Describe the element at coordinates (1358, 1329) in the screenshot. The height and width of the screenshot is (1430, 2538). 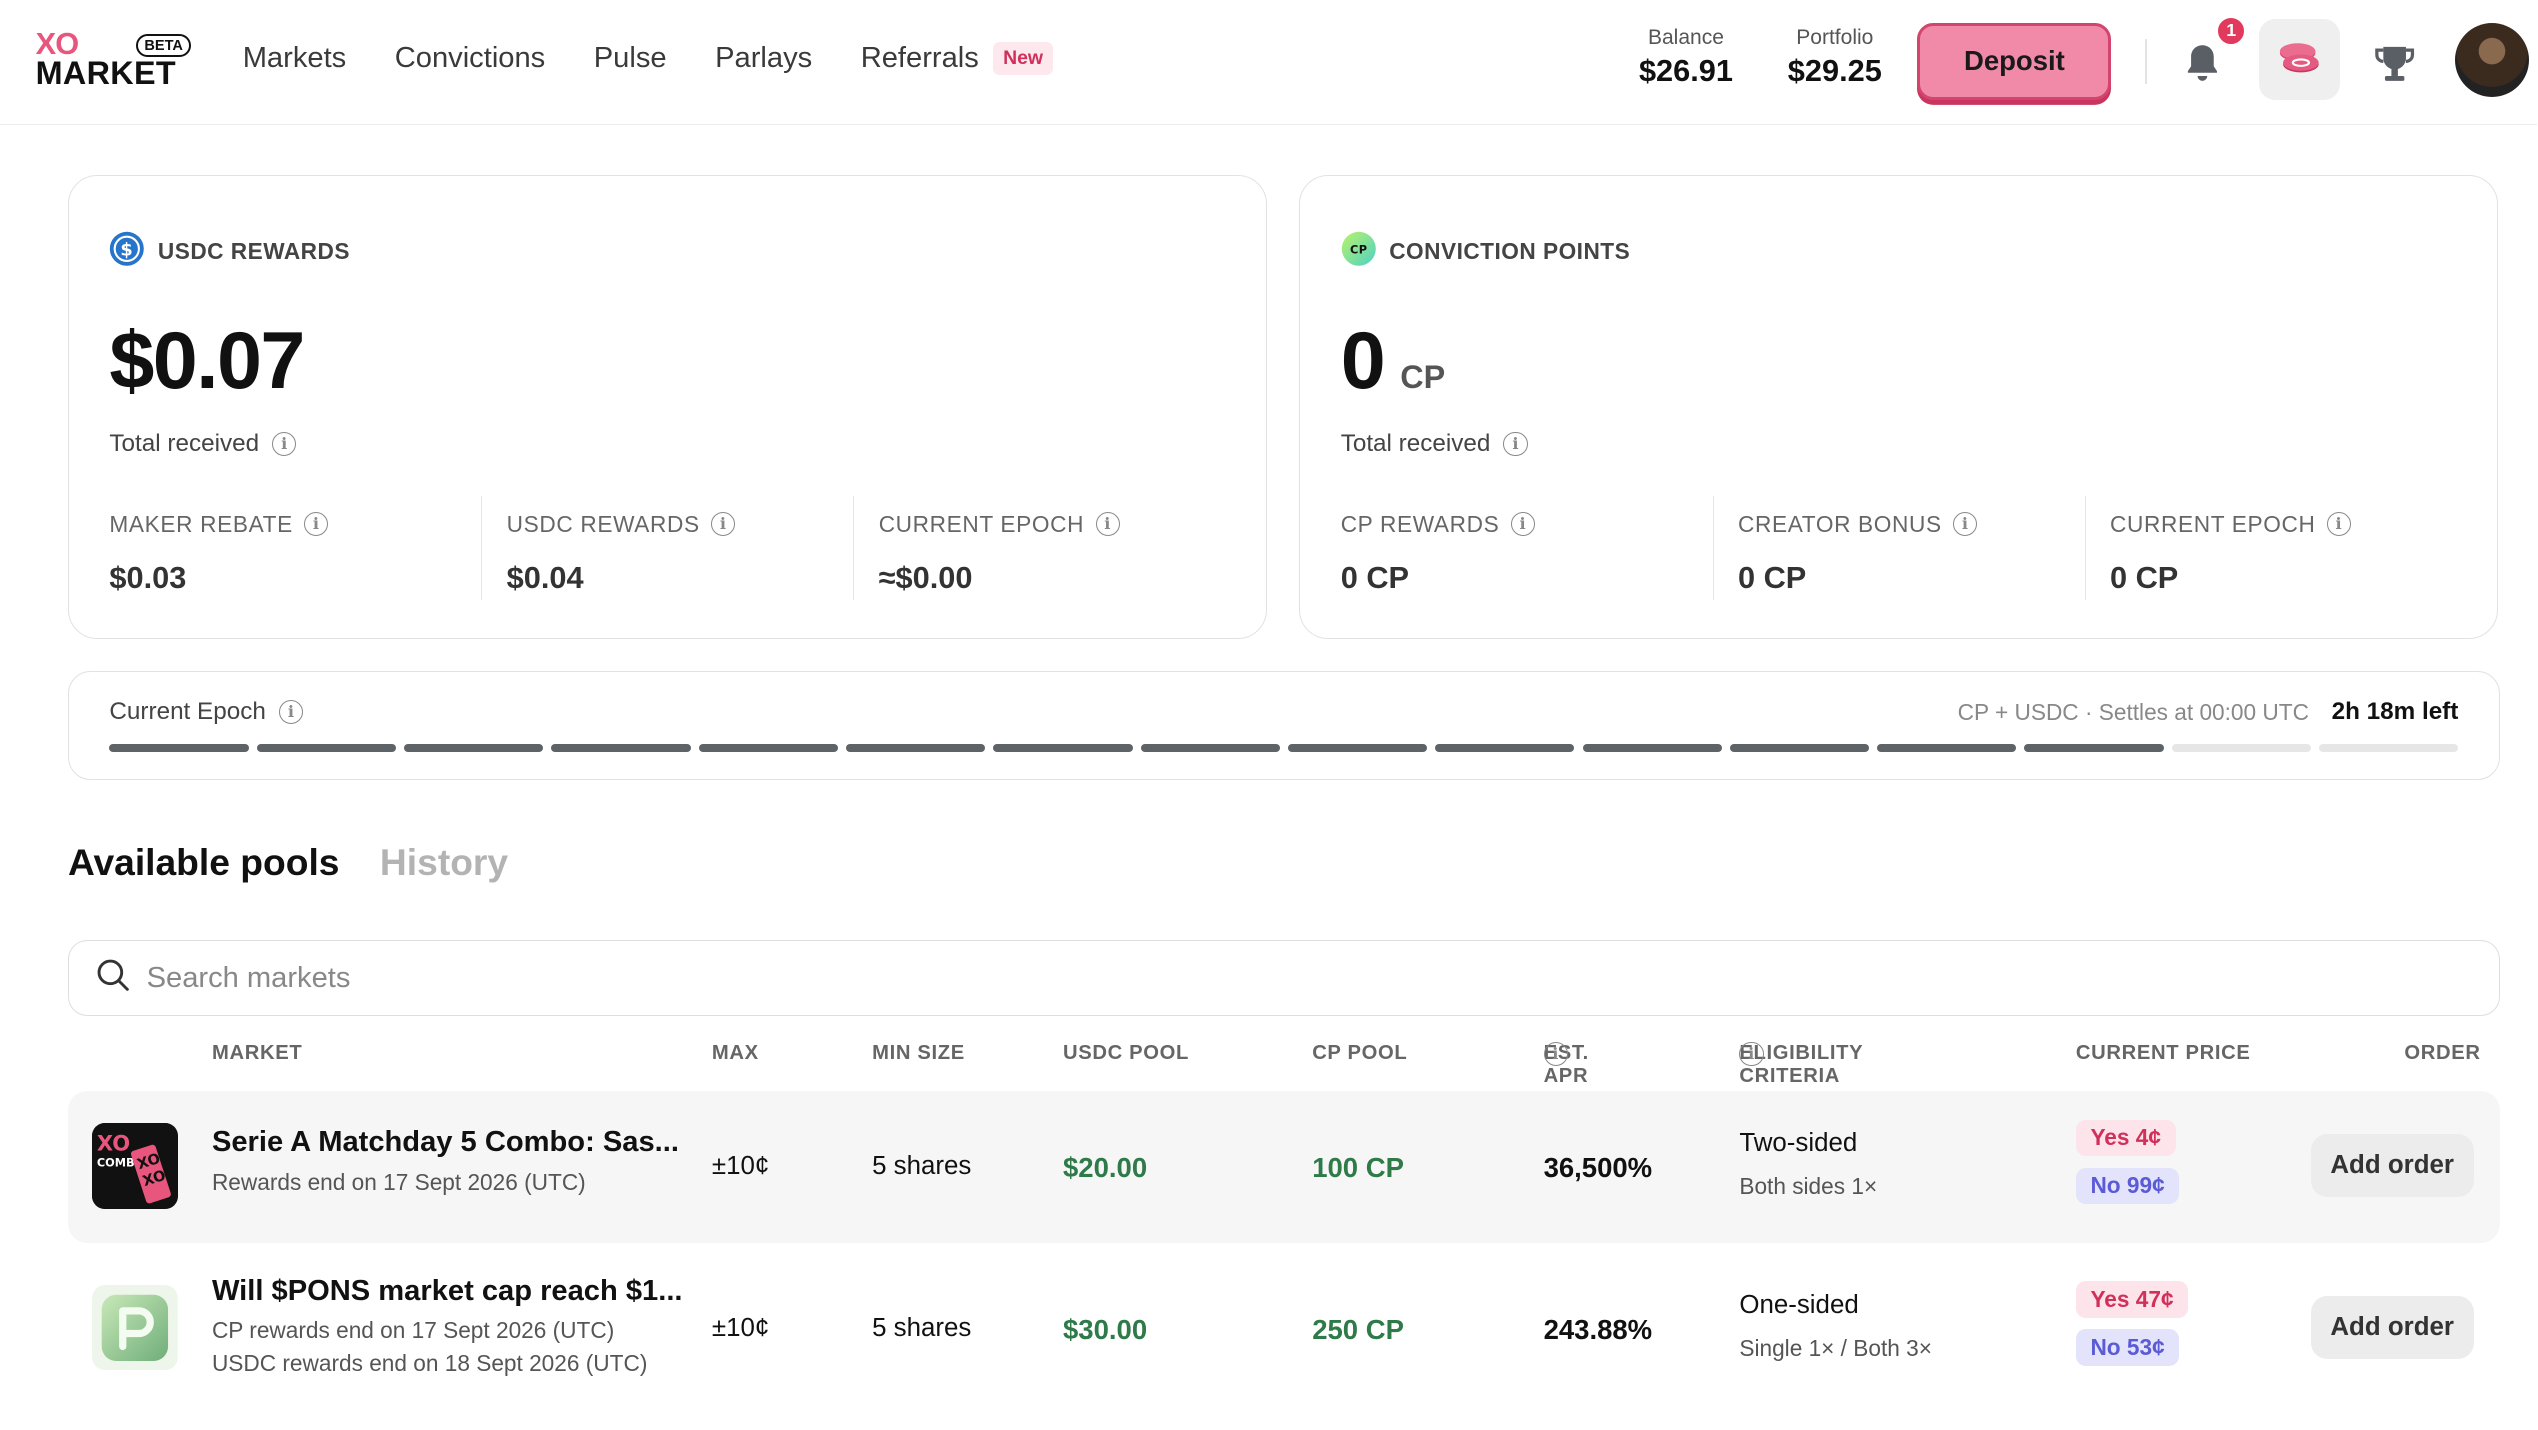
I see `market-cp-pool: 250 CP` at that location.